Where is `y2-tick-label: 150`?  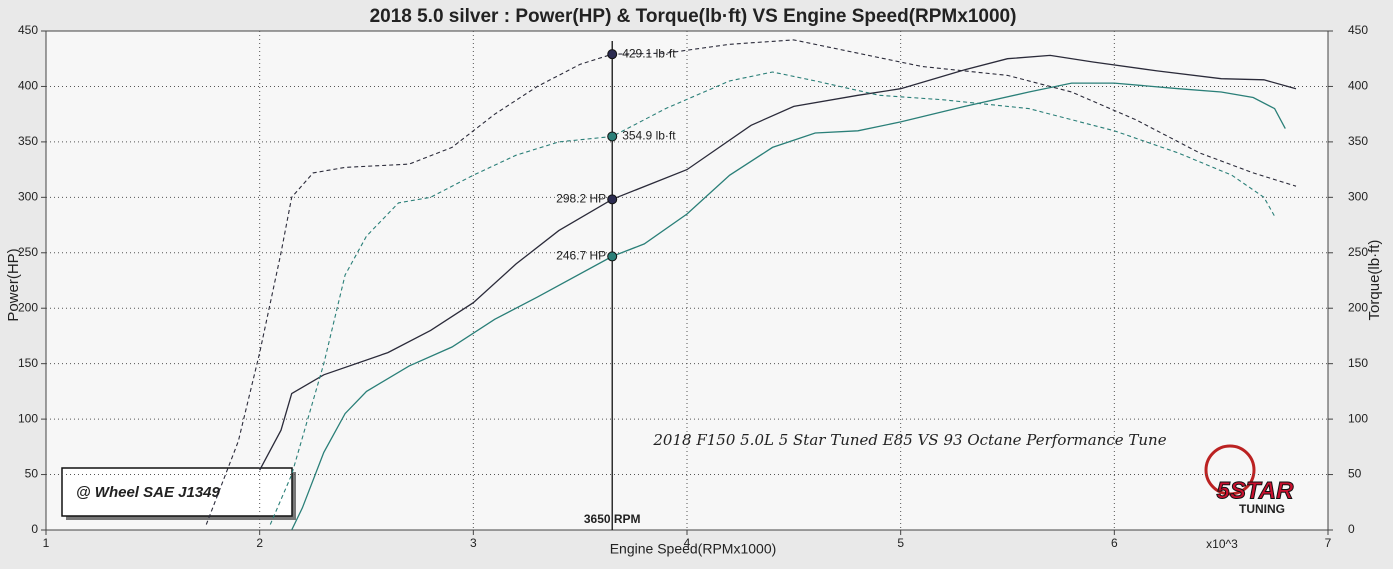 y2-tick-label: 150 is located at coordinates (1358, 363).